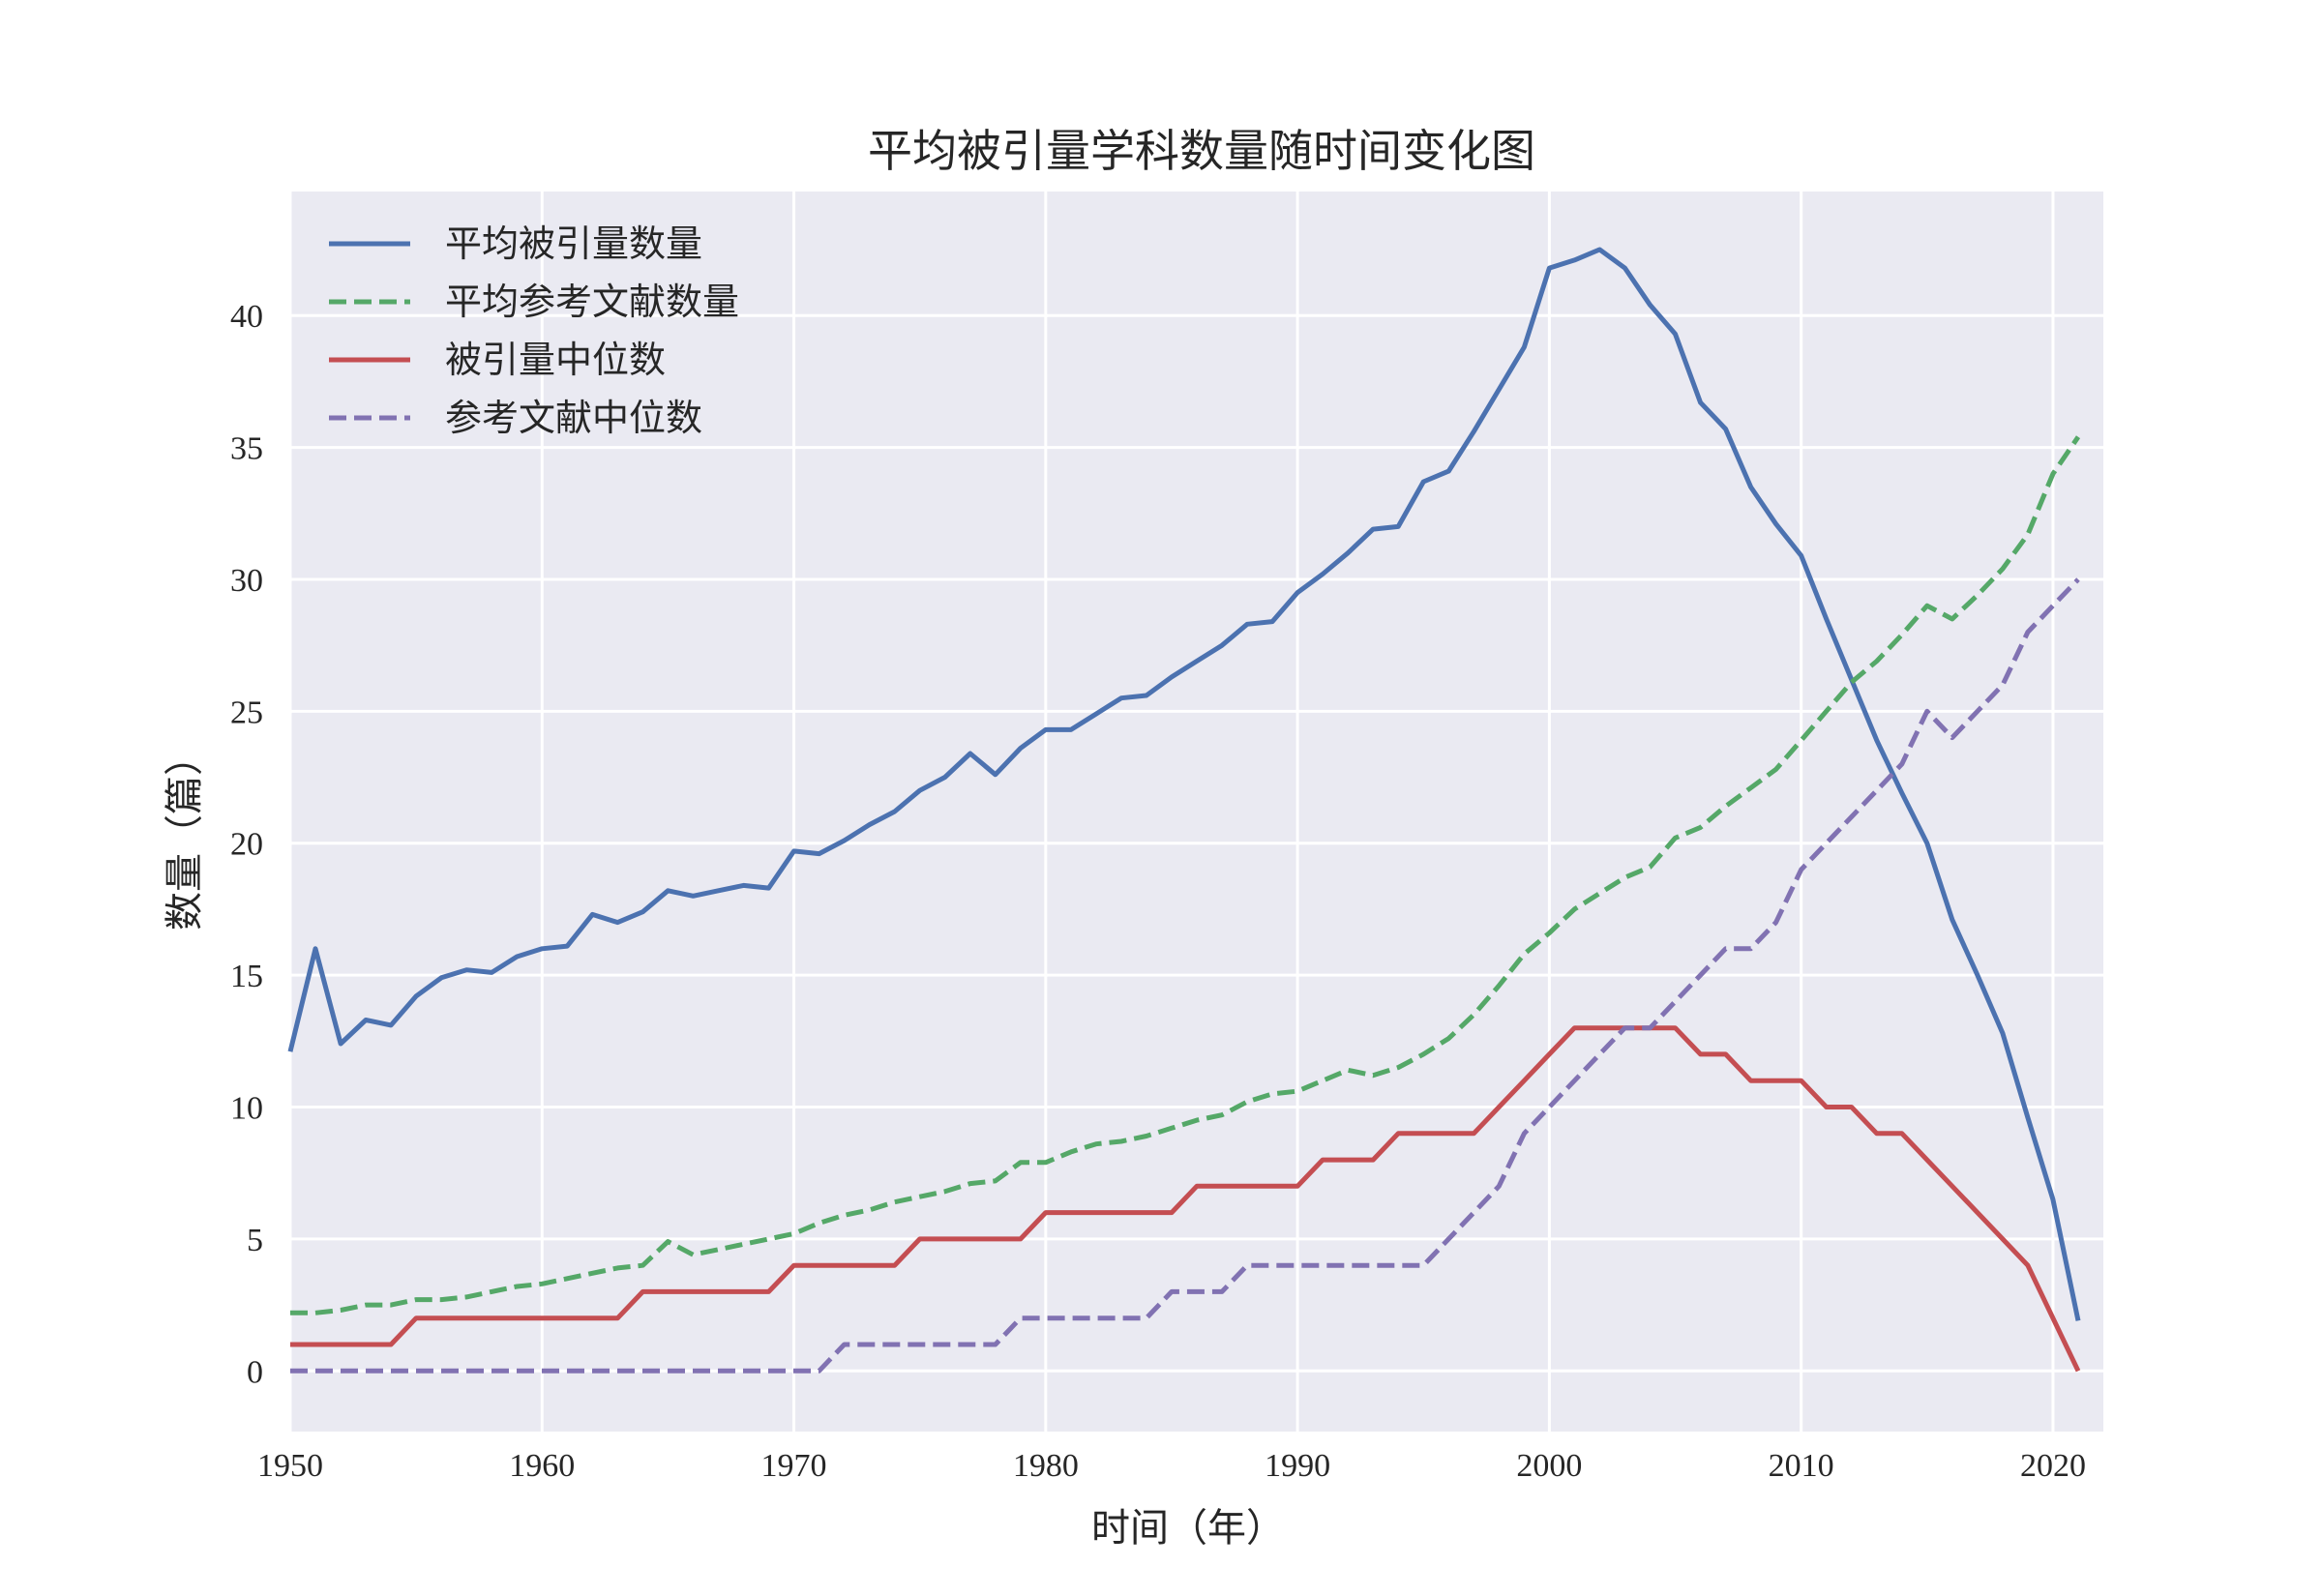  Describe the element at coordinates (555, 360) in the screenshot. I see `legend-label: 被引量中位数` at that location.